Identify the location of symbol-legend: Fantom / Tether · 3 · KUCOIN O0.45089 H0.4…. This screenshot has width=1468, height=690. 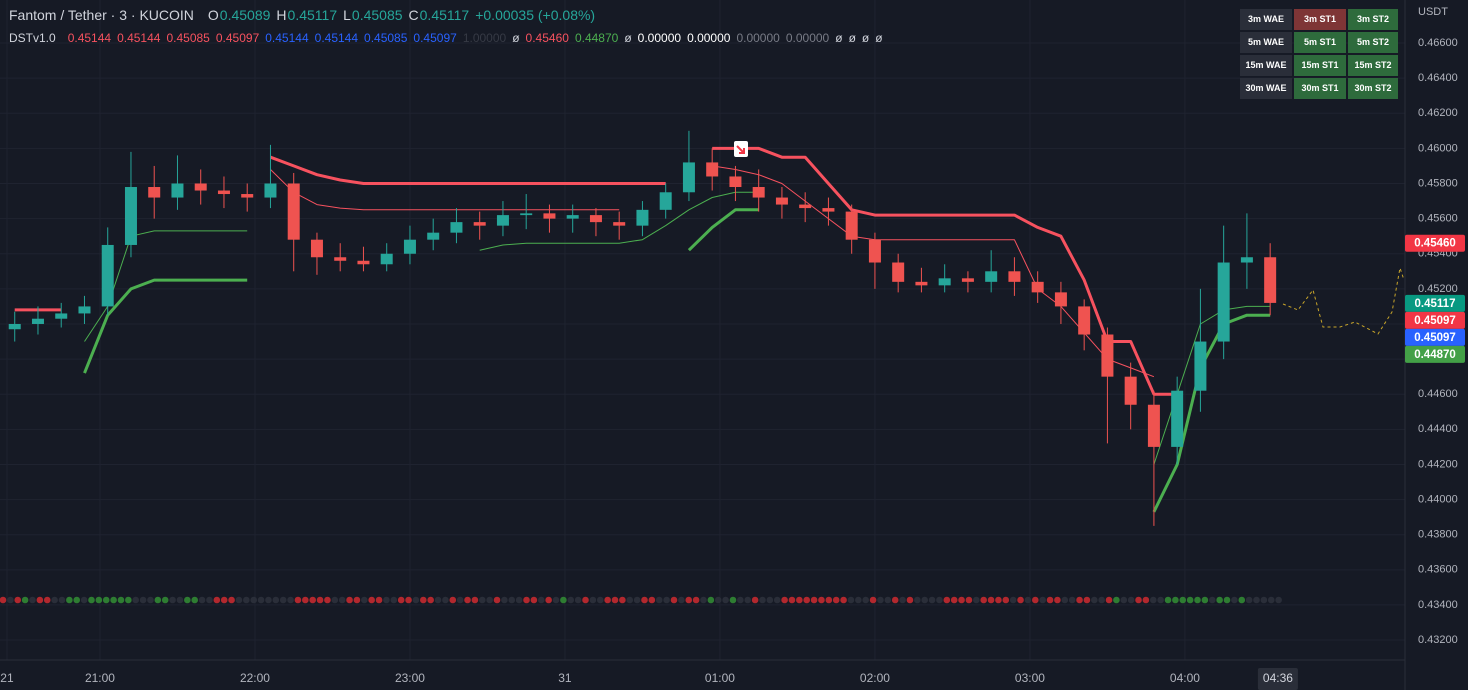
(305, 15).